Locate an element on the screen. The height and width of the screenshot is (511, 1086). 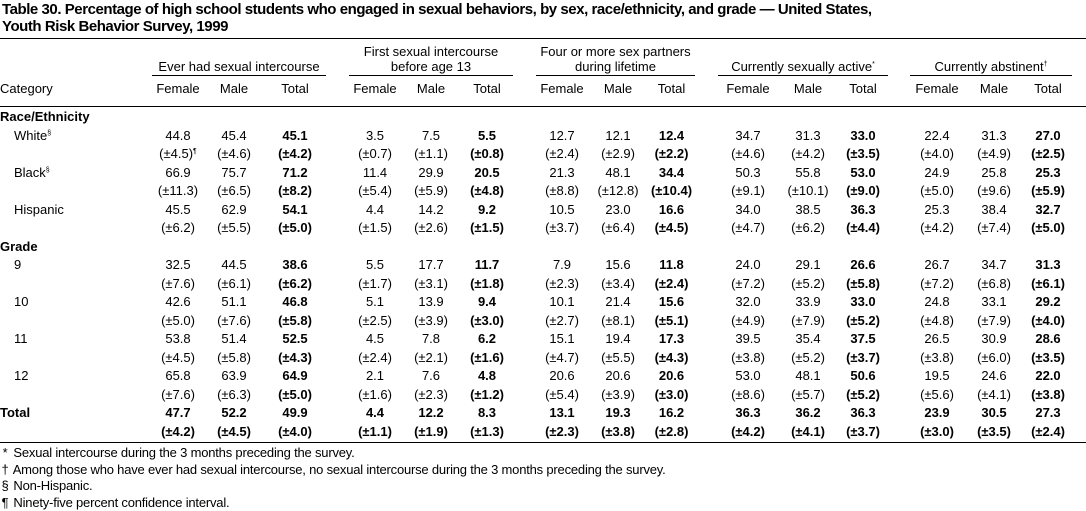
ci-cell: (±4.7) is located at coordinates (748, 227).